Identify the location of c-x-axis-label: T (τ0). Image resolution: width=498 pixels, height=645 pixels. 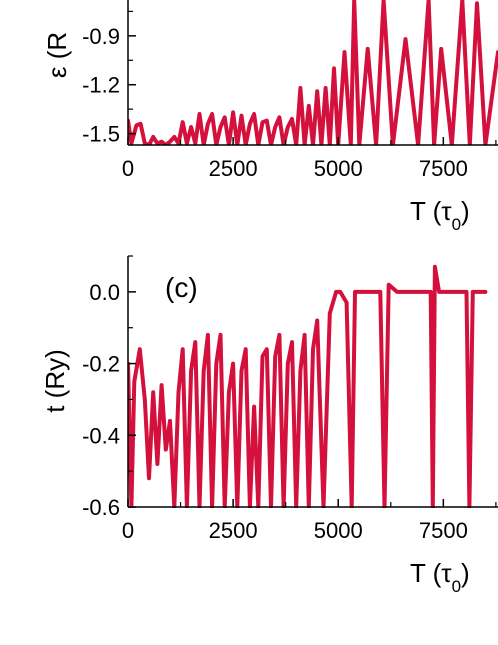
(440, 577).